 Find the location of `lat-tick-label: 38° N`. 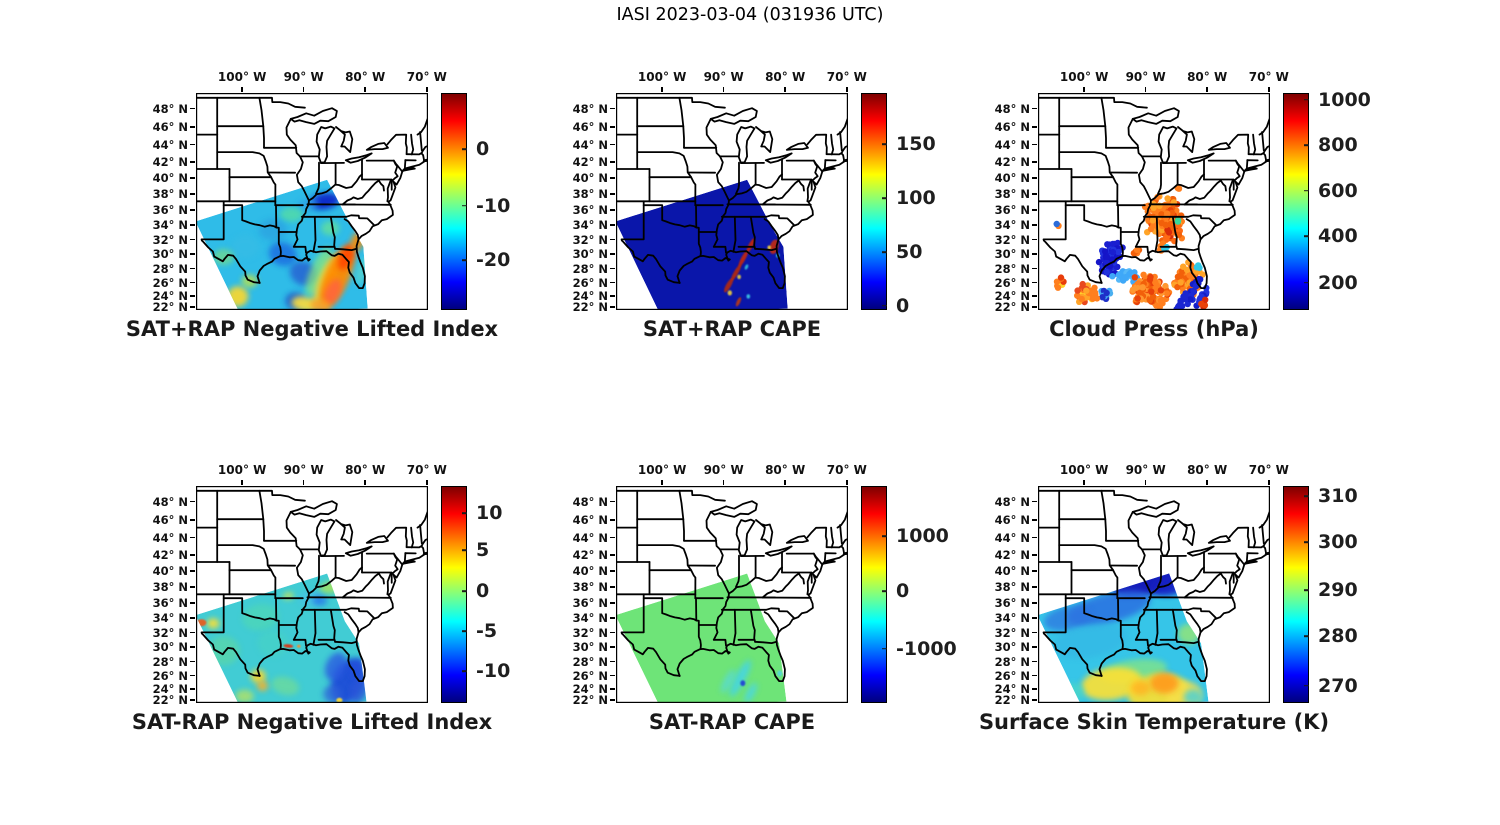

lat-tick-label: 38° N is located at coordinates (590, 194).